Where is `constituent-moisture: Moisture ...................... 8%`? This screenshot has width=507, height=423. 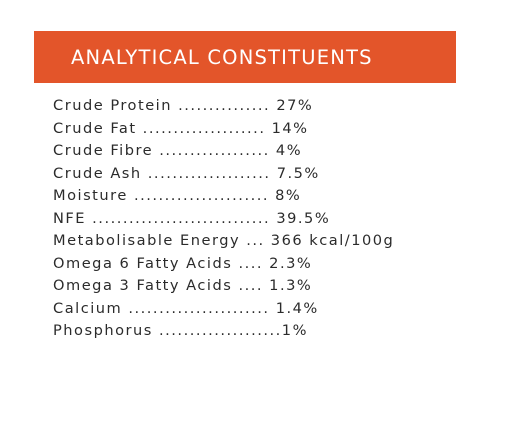 constituent-moisture: Moisture ...................... 8% is located at coordinates (177, 195).